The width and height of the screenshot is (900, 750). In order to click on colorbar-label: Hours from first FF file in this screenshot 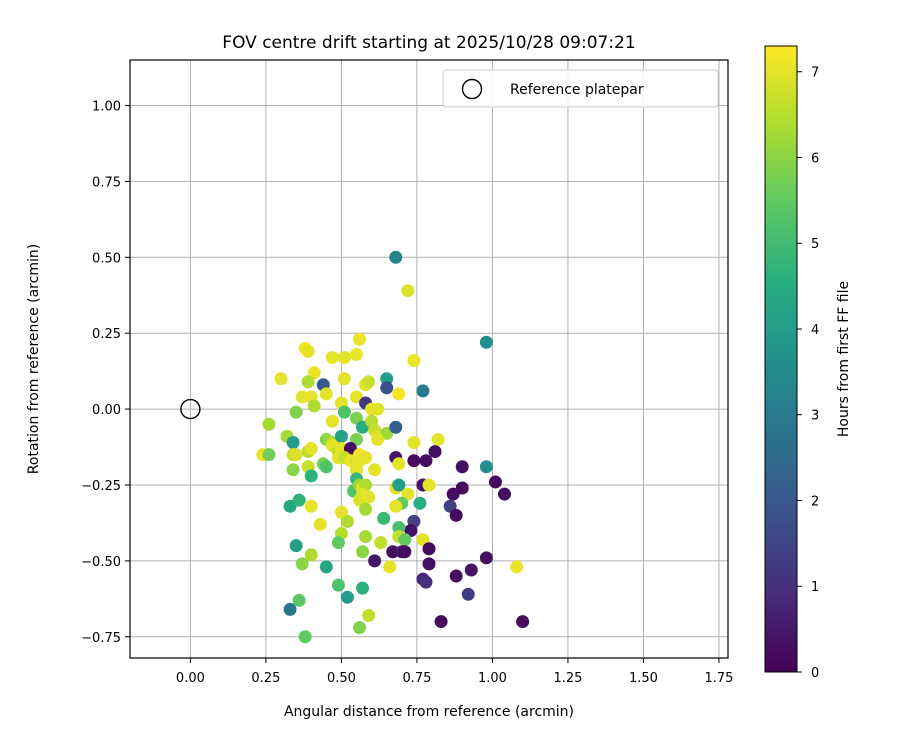, I will do `click(844, 359)`.